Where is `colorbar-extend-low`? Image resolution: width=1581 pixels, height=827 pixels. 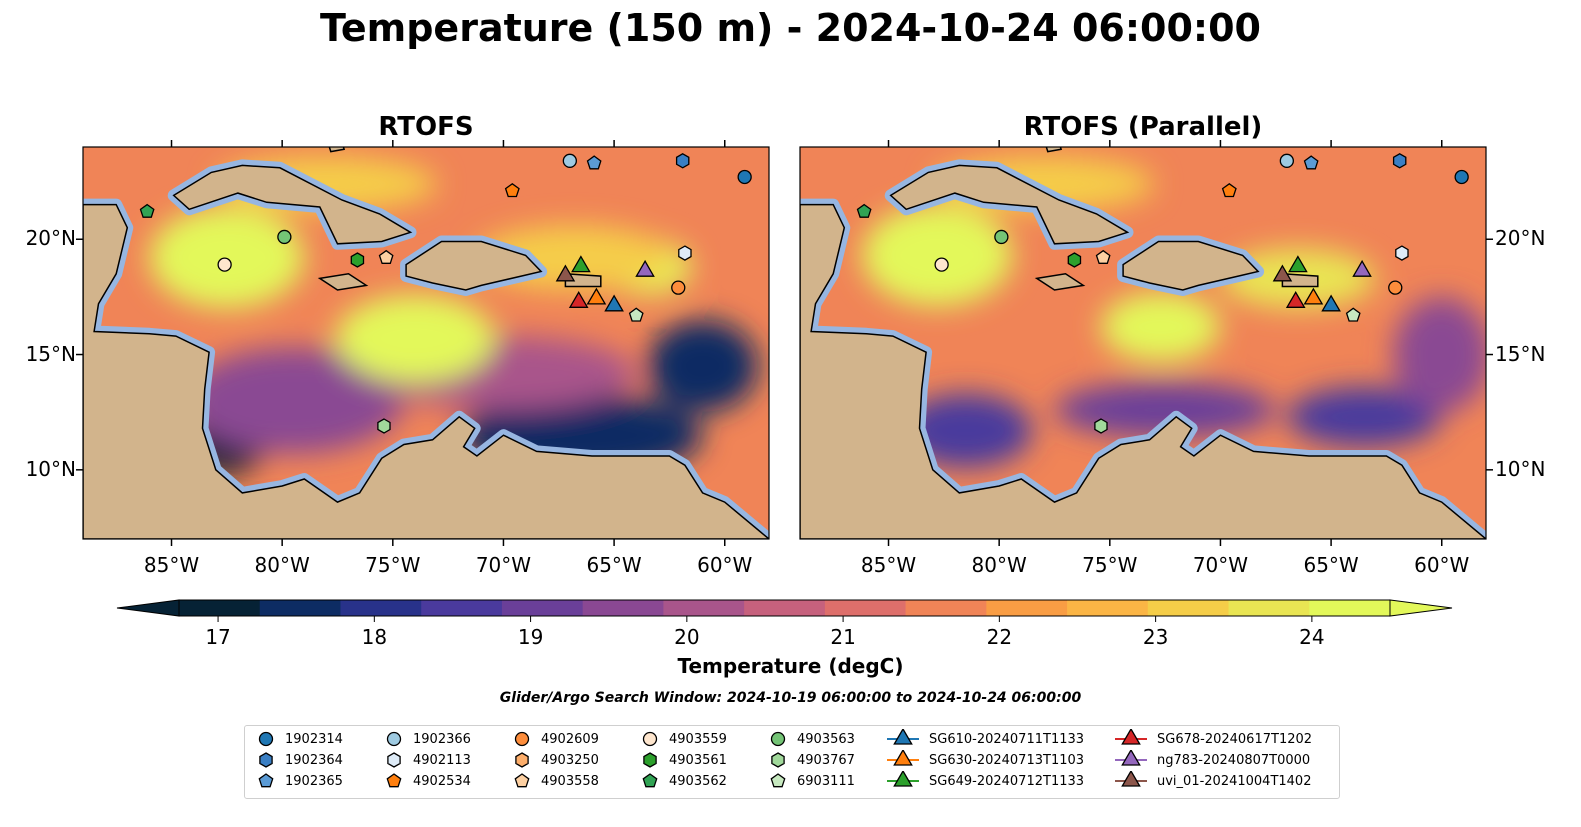
colorbar-extend-low is located at coordinates (148, 608).